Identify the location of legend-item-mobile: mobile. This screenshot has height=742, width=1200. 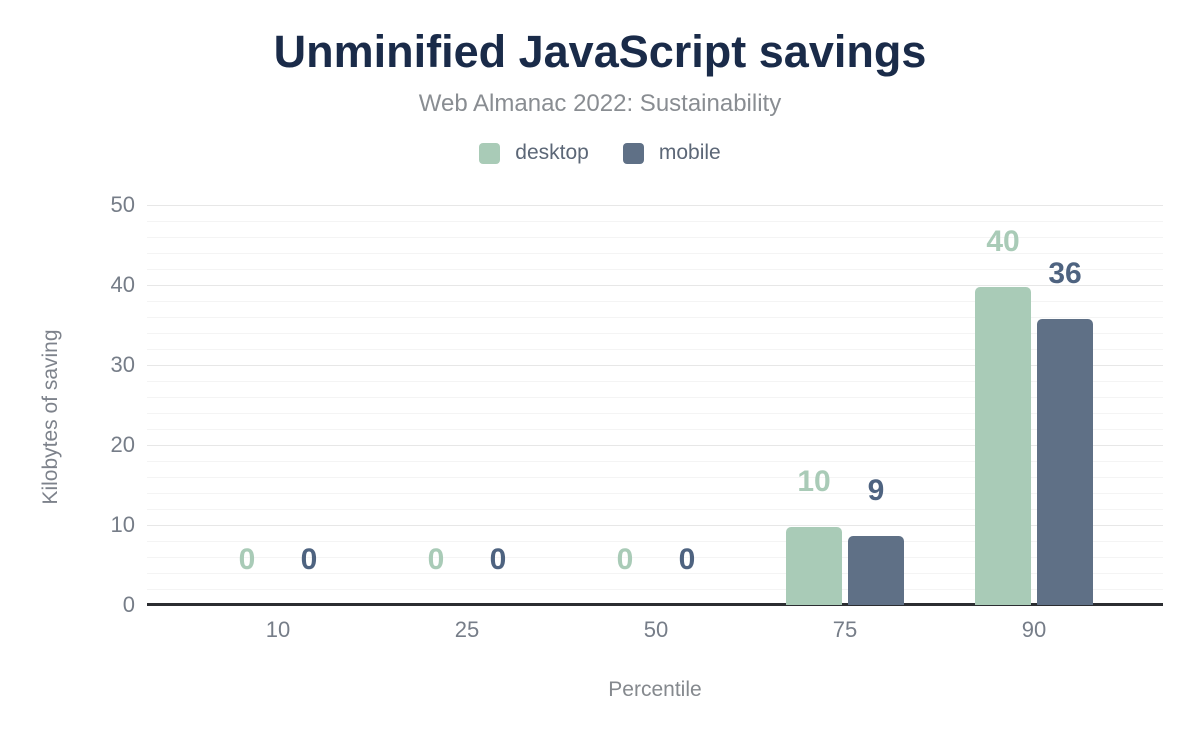
(671, 153).